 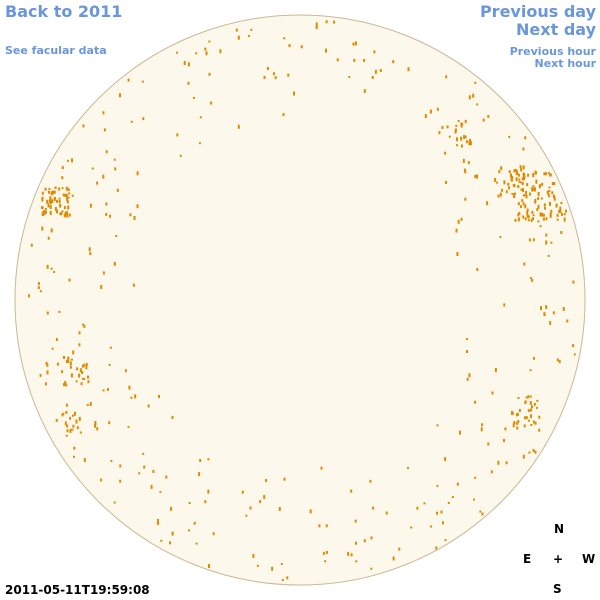 I want to click on previous-hour-link: Previous hour, so click(x=552, y=51).